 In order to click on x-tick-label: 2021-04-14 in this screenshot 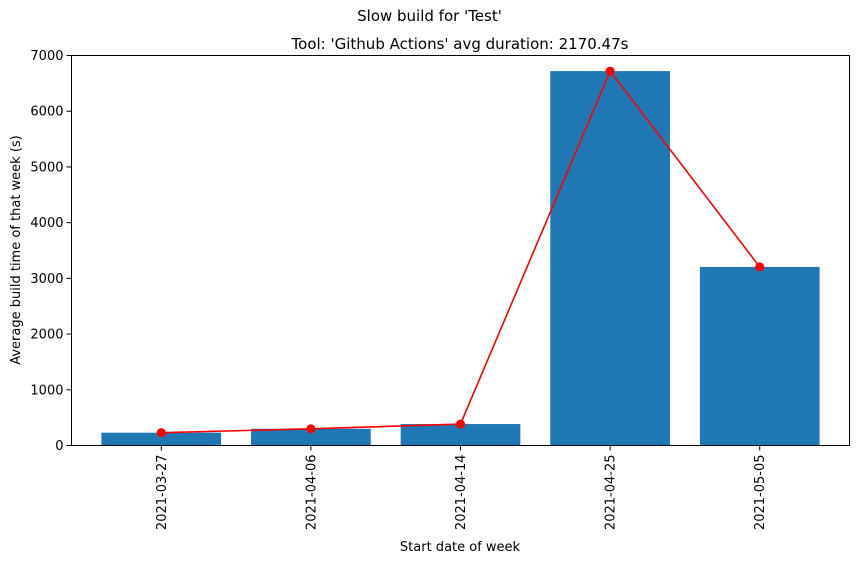, I will do `click(461, 493)`.